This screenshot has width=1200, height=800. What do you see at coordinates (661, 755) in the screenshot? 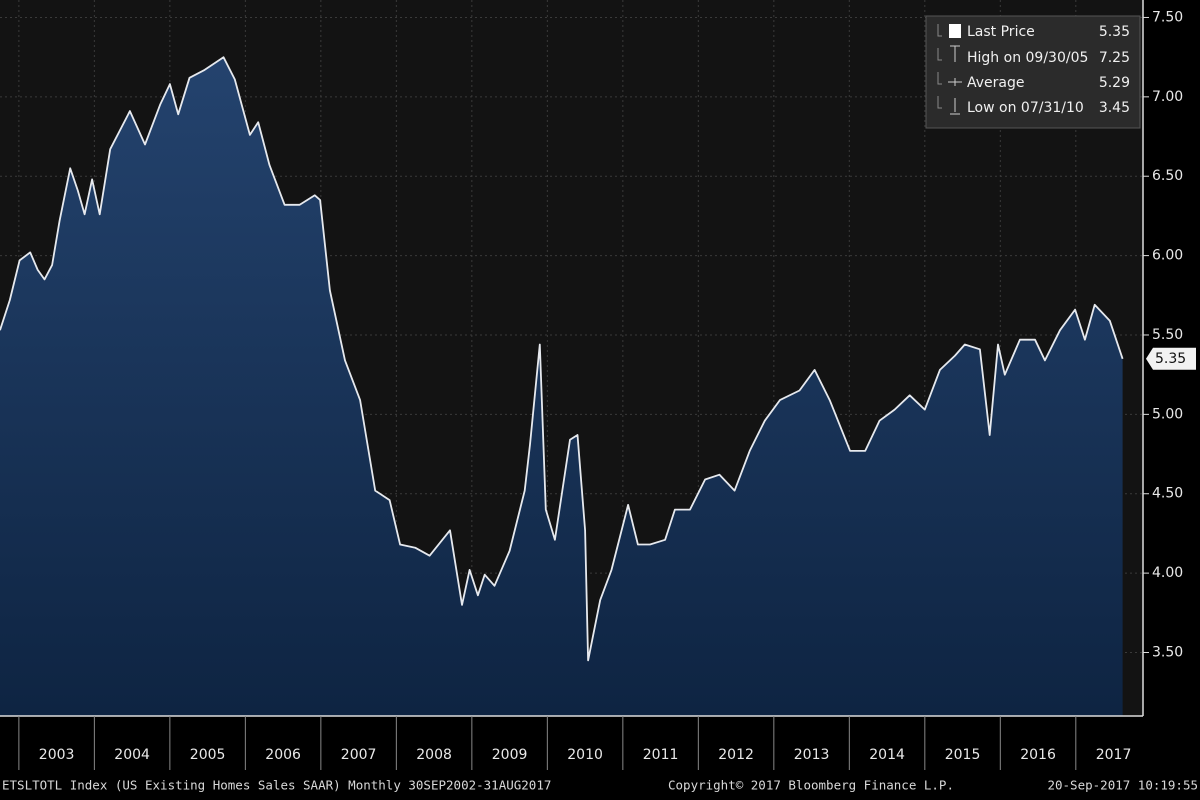
I see `x-tick-label: 2011` at bounding box center [661, 755].